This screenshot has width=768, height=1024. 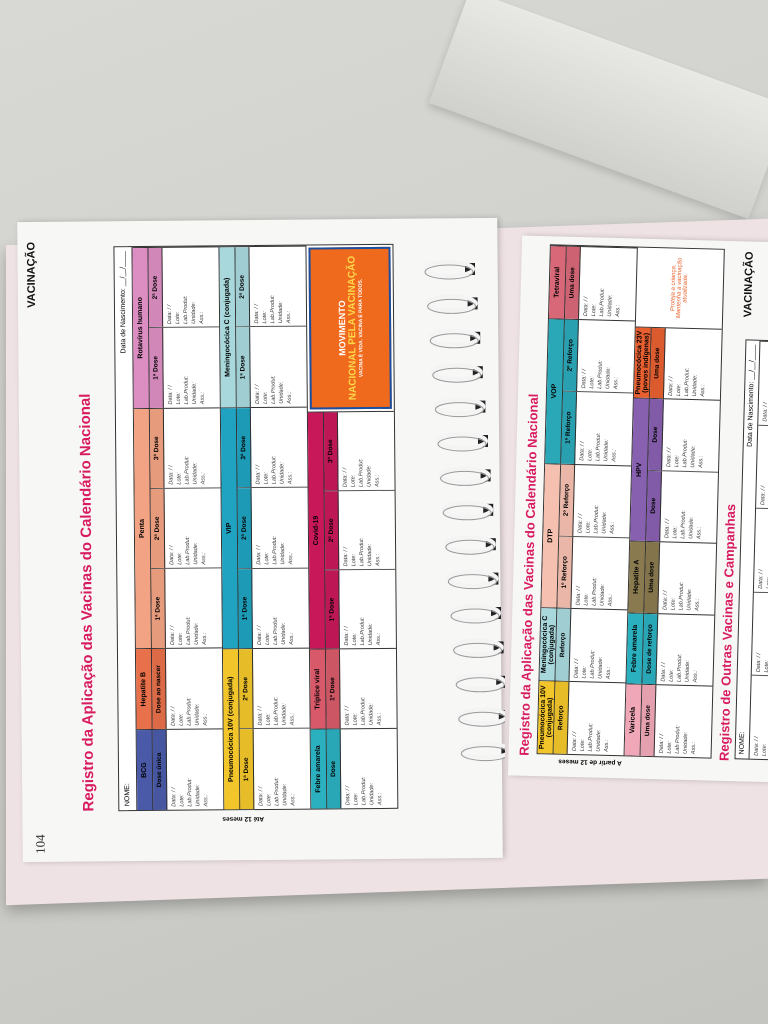 What do you see at coordinates (157, 448) in the screenshot?
I see `dose-label: 3ª Dose` at bounding box center [157, 448].